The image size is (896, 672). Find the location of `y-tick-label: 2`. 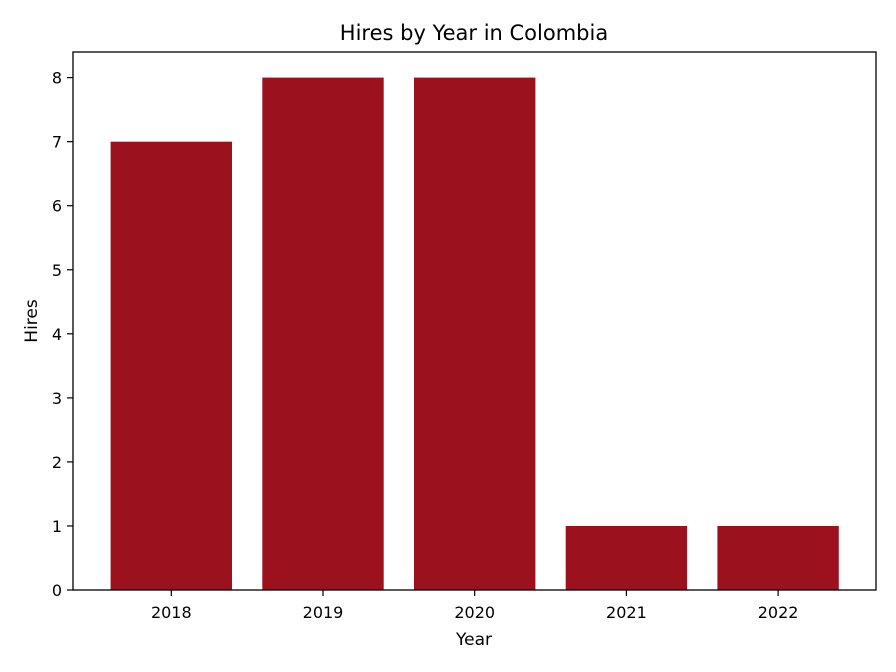

y-tick-label: 2 is located at coordinates (57, 462).